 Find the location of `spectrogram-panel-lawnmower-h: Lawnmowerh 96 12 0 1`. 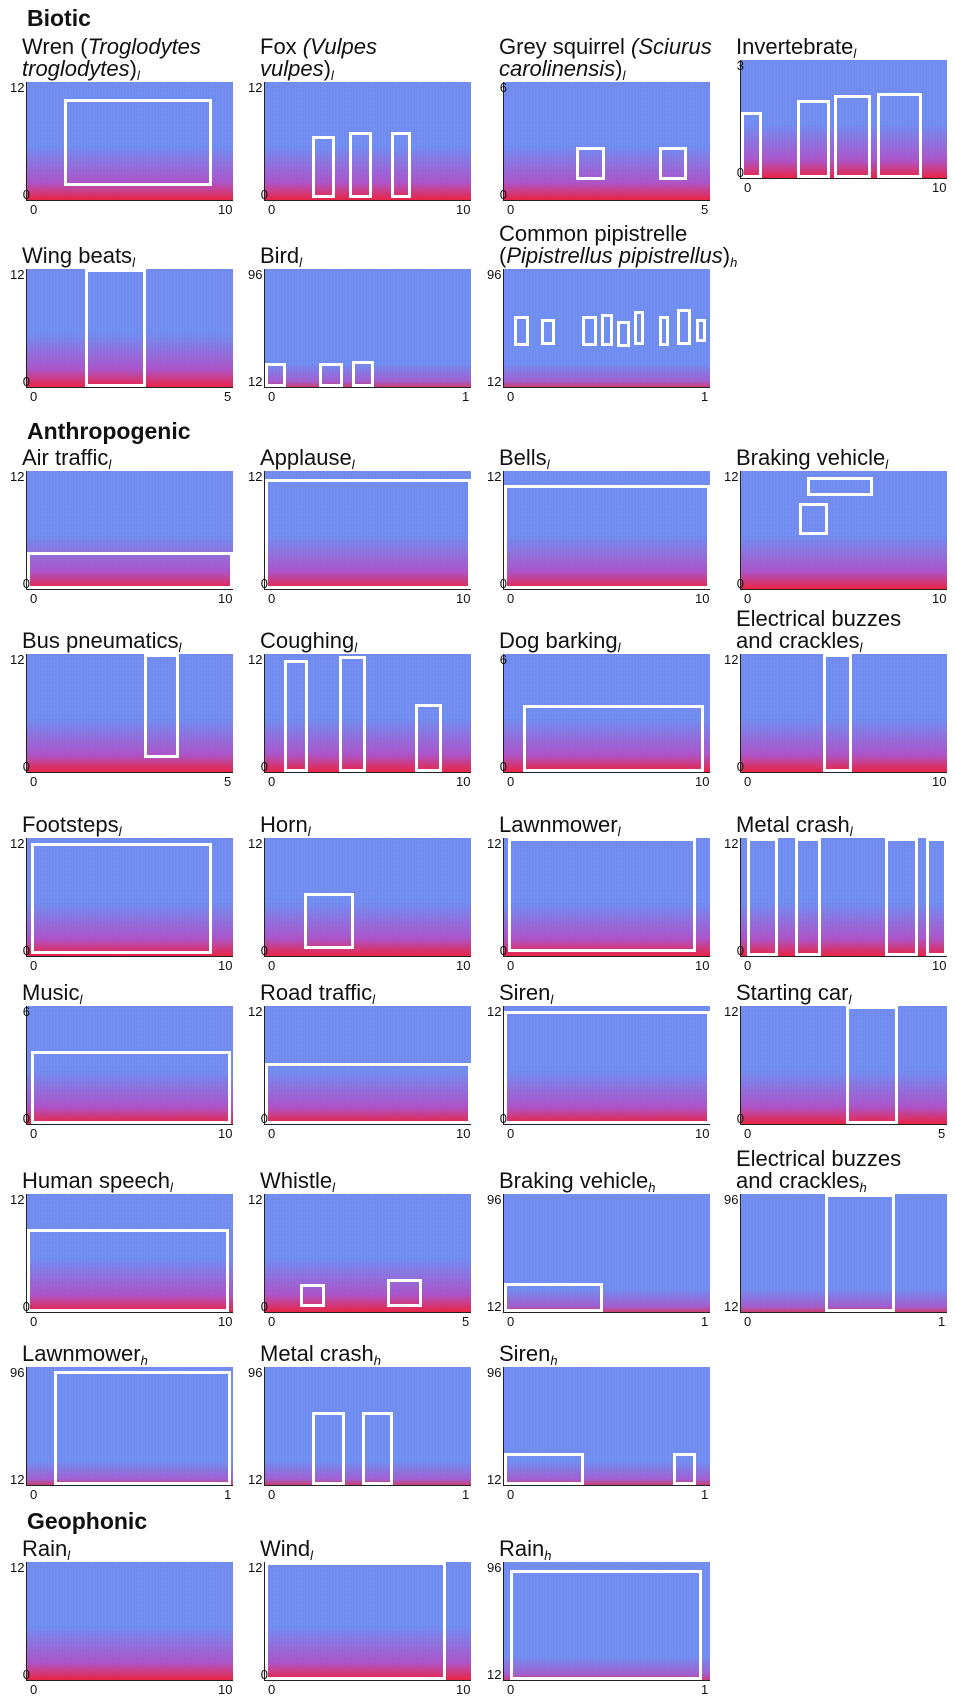

spectrogram-panel-lawnmower-h: Lawnmowerh 96 12 0 1 is located at coordinates (125, 1424).